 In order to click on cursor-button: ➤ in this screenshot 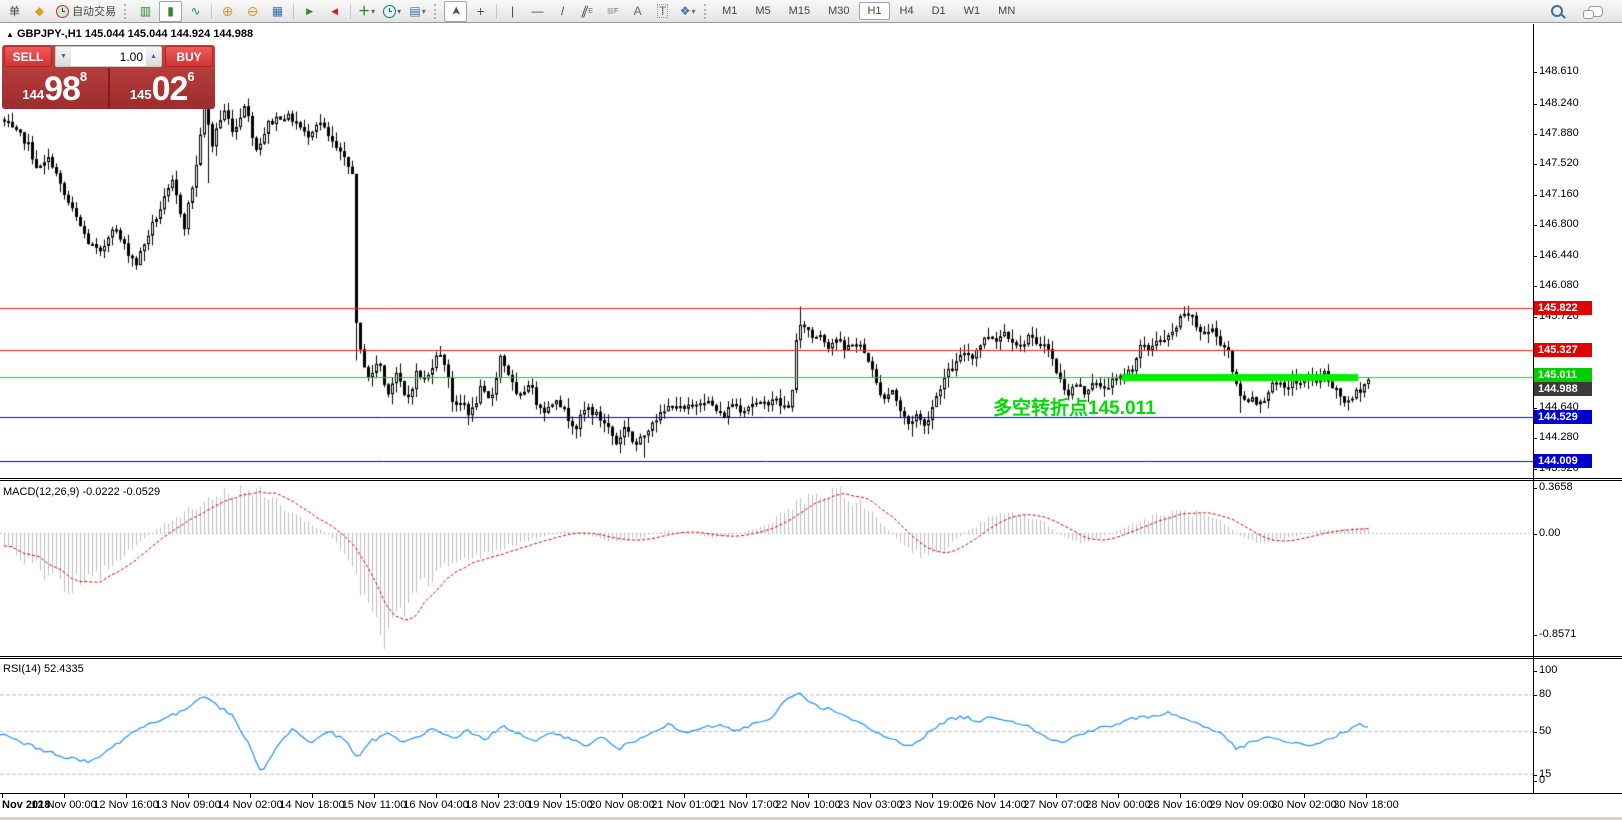, I will do `click(456, 11)`.